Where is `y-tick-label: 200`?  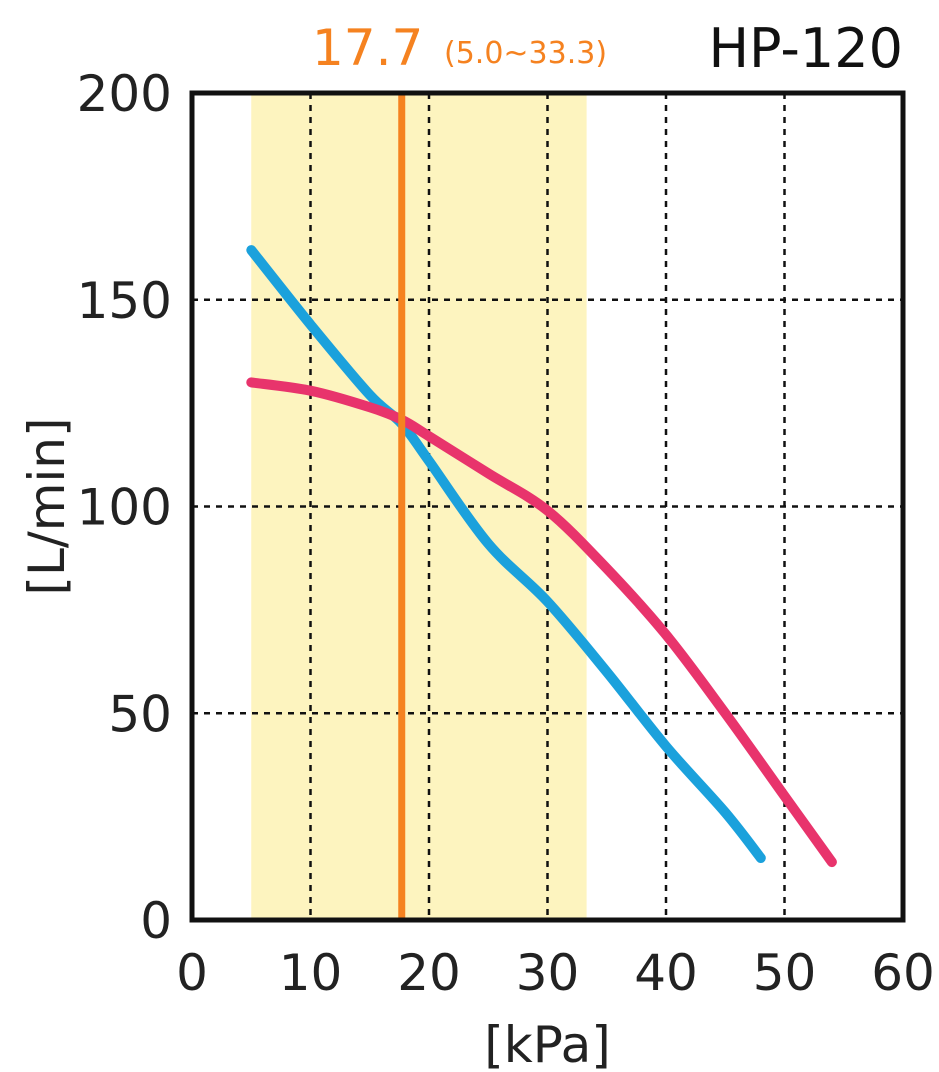
y-tick-label: 200 is located at coordinates (124, 94).